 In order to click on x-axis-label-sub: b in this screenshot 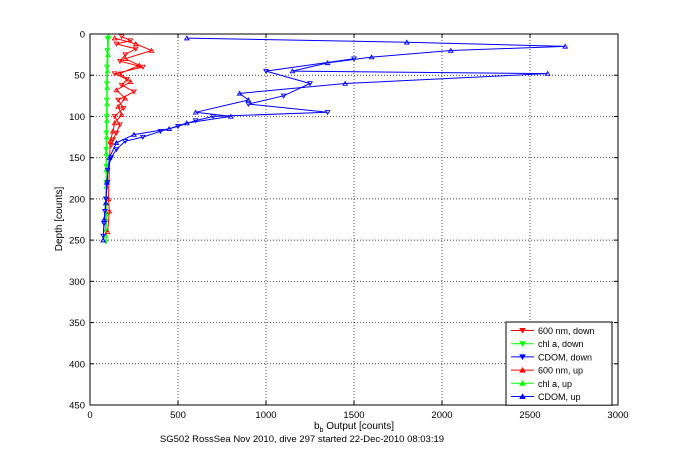, I will do `click(322, 430)`.